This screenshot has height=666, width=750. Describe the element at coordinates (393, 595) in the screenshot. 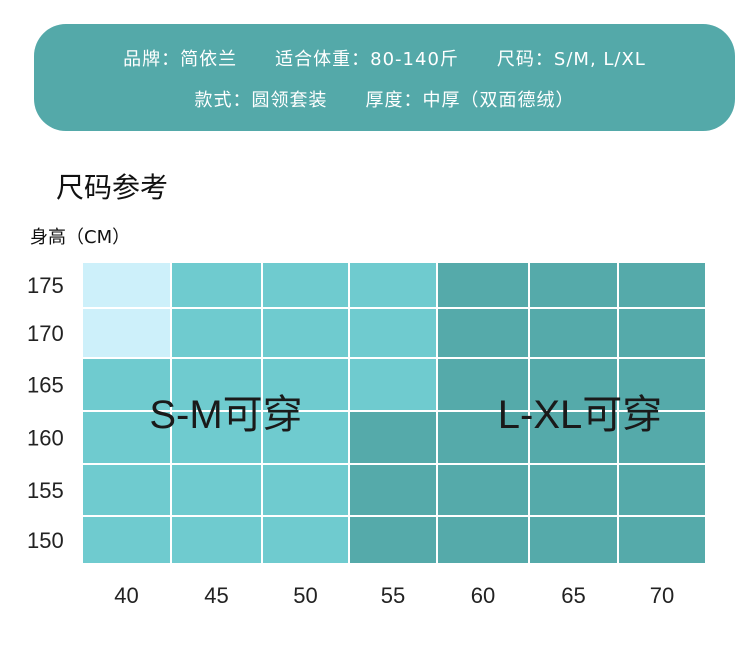

I see `x-tick-label: 55` at that location.